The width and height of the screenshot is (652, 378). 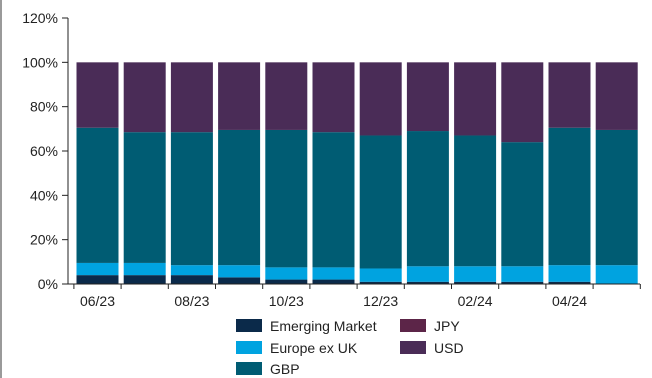 I want to click on x-tick-label: 08/23, so click(x=191, y=301).